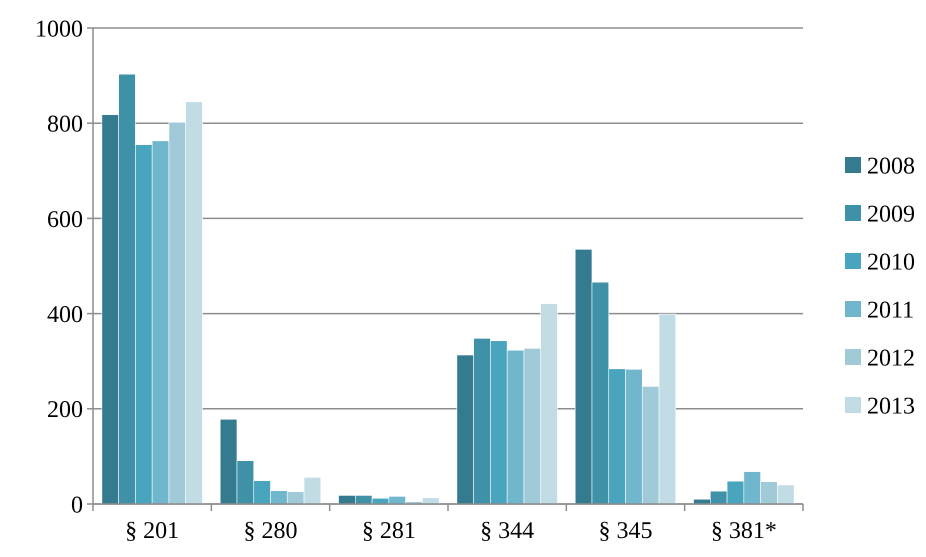 The height and width of the screenshot is (557, 926). What do you see at coordinates (891, 358) in the screenshot?
I see `legend-label: 2012` at bounding box center [891, 358].